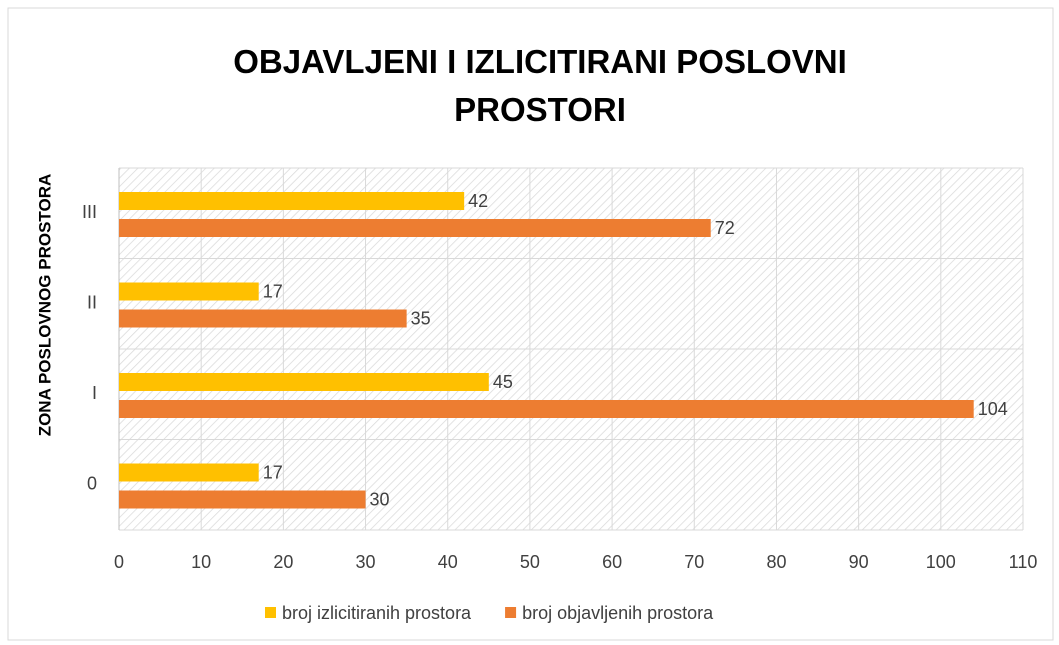 The image size is (1059, 645). I want to click on data-label: 104, so click(993, 409).